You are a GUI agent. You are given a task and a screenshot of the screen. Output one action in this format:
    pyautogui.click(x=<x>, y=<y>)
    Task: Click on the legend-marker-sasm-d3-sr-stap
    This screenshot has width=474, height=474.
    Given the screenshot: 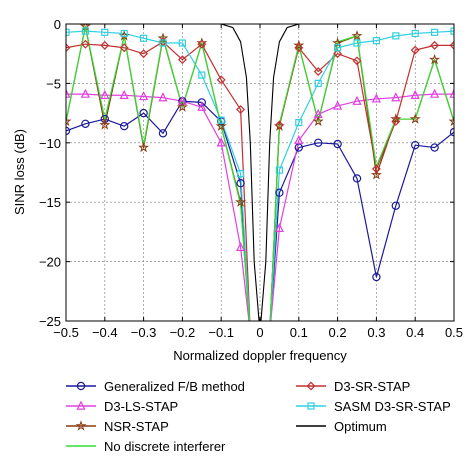 What is the action you would take?
    pyautogui.click(x=311, y=406)
    